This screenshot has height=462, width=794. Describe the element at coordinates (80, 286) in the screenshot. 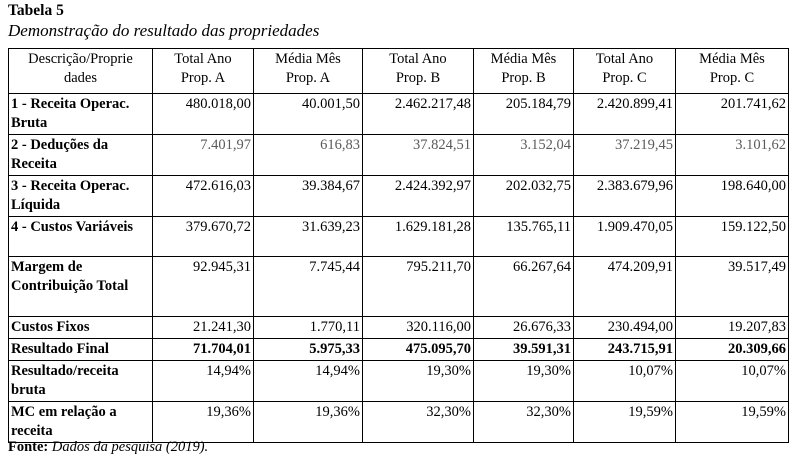

I see `cell-row-label: Margem de Contribuição Total` at that location.